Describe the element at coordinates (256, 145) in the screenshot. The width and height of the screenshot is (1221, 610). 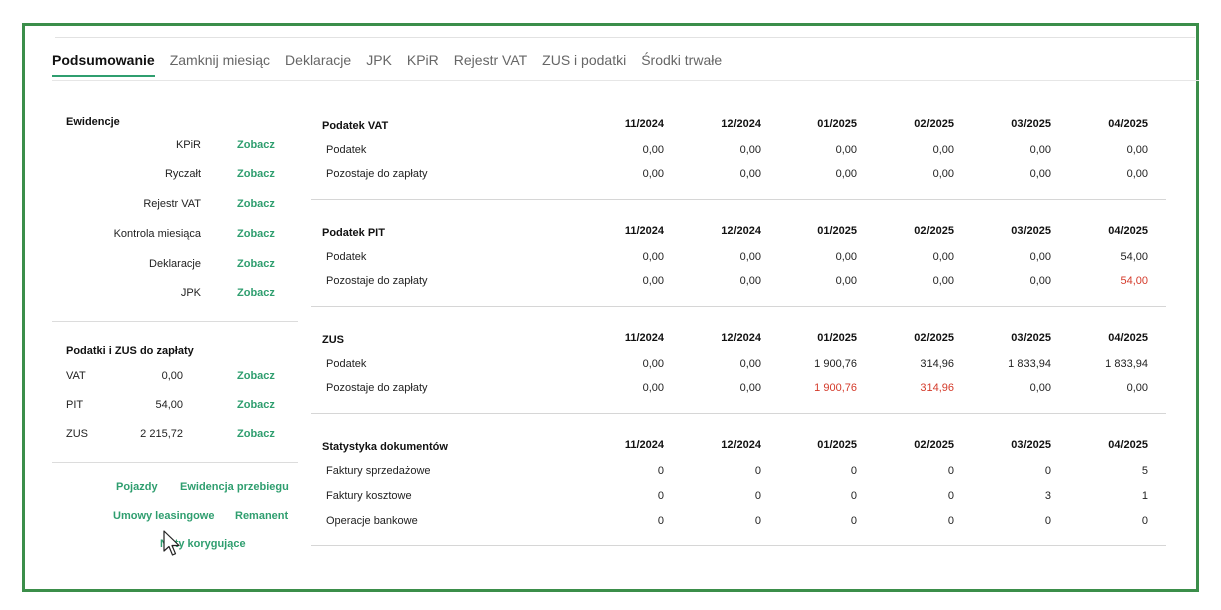
I see `zobacz-kpir-link: Zobacz` at that location.